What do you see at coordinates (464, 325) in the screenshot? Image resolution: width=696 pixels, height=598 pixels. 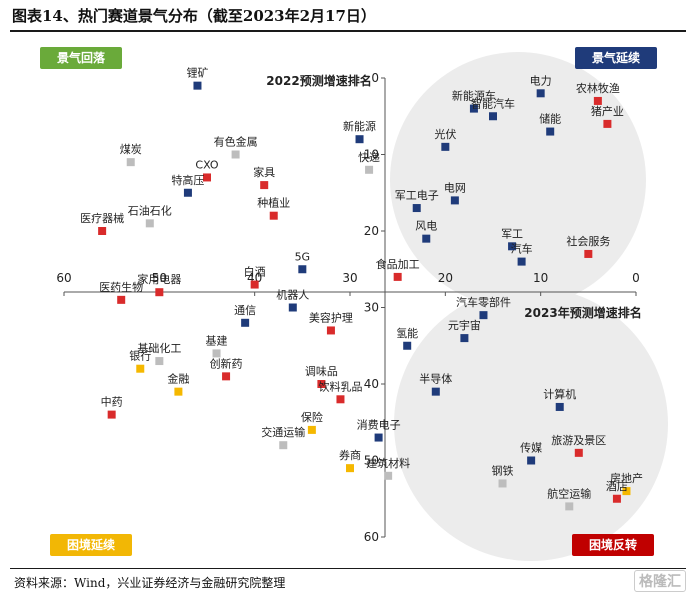 I see `data-point-label: 元宇宙` at bounding box center [464, 325].